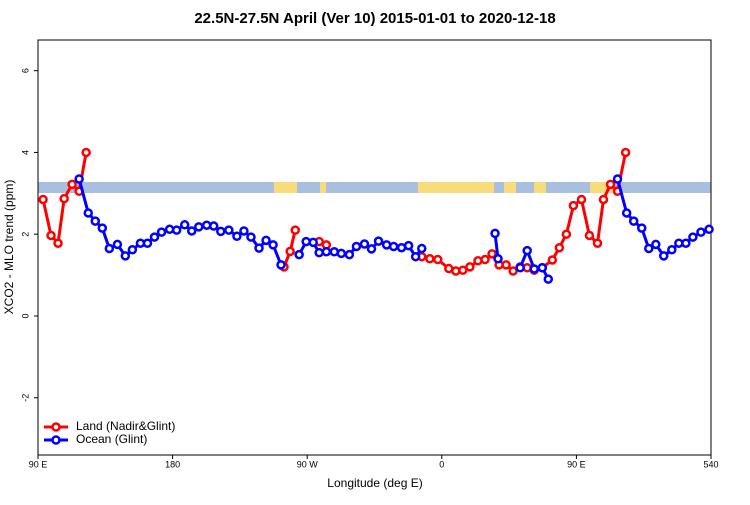  Describe the element at coordinates (374, 187) in the screenshot. I see `map-strip` at that location.